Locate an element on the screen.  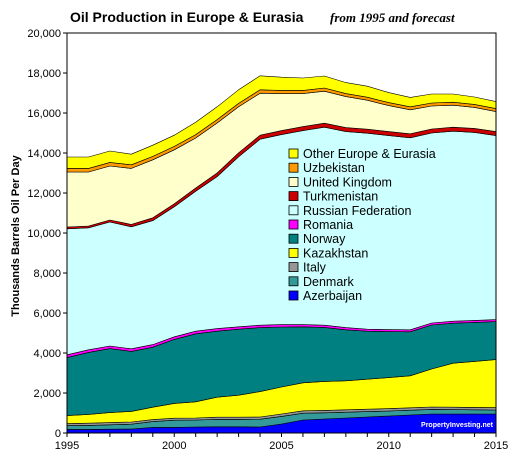
x-tick-label: 2005 is located at coordinates (281, 446).